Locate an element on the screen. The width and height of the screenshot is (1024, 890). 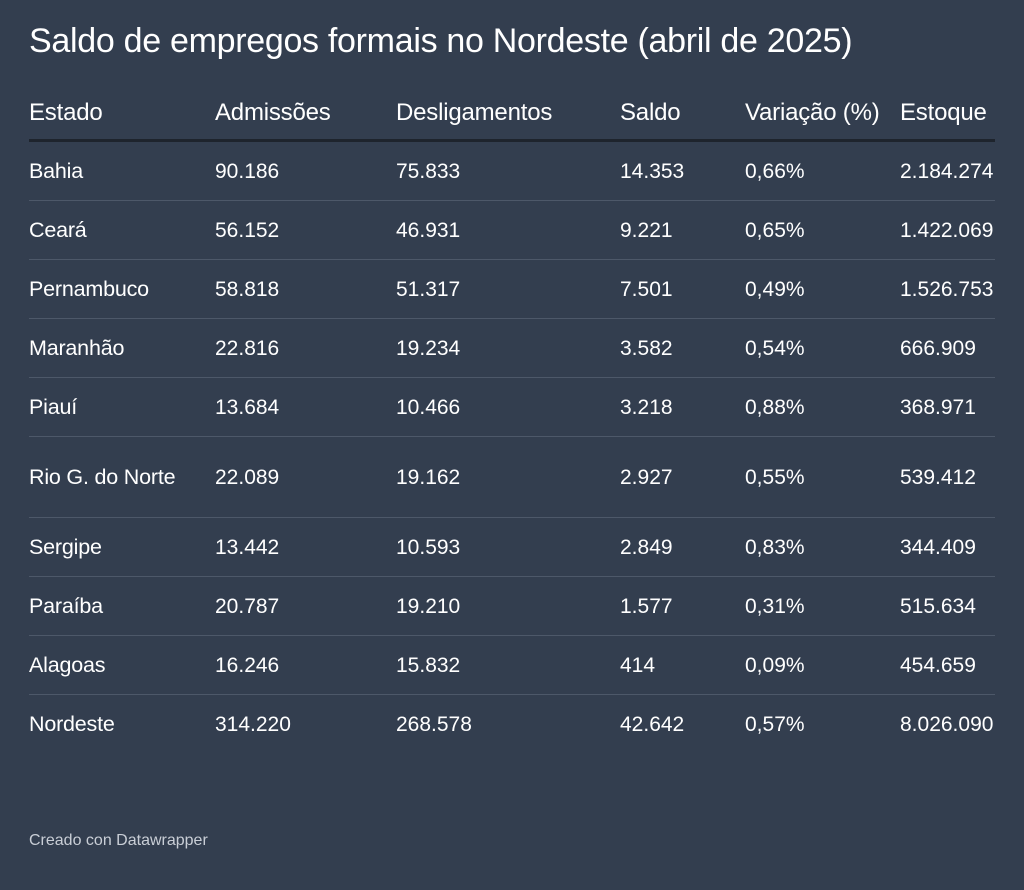
state-cell: Paraíba is located at coordinates (122, 606).